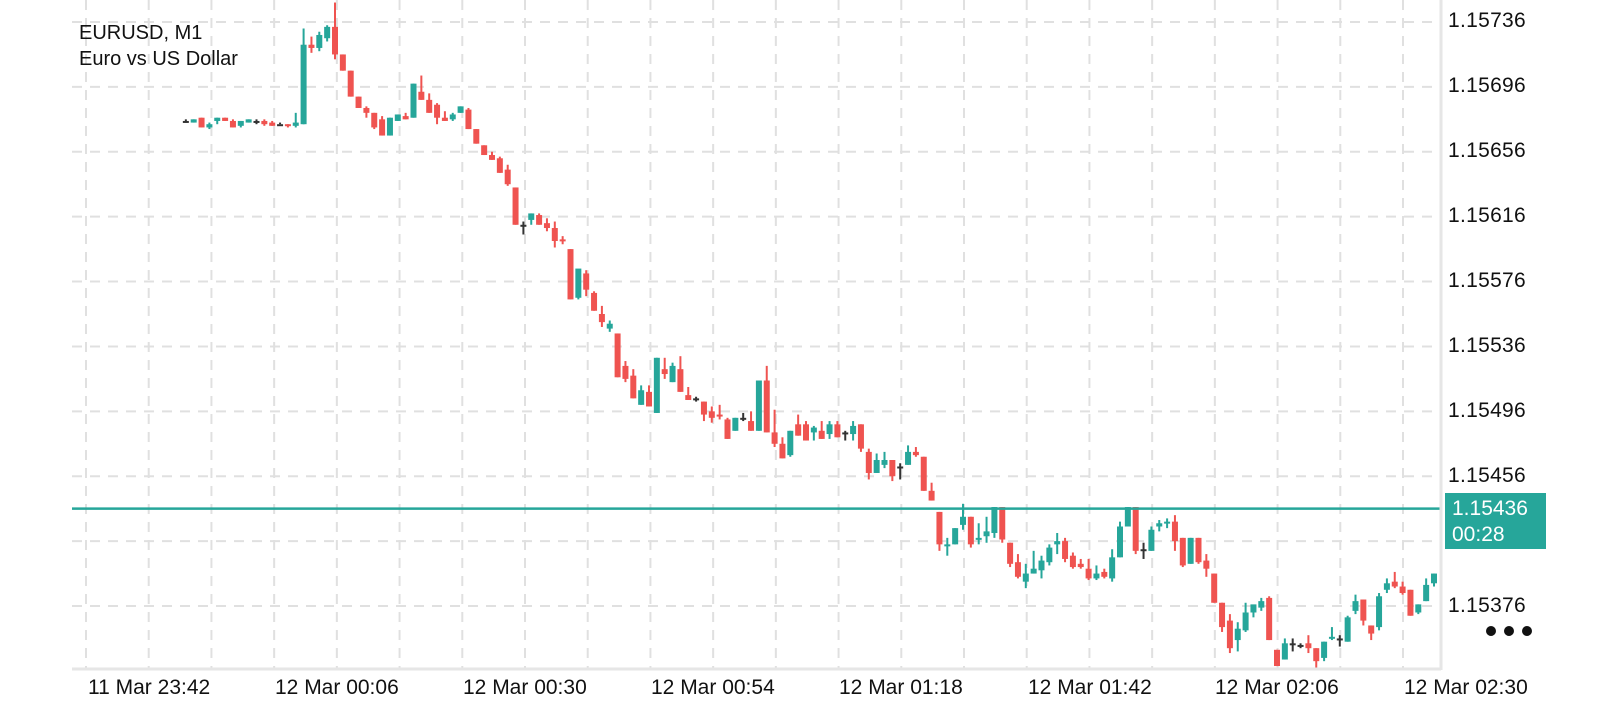 The width and height of the screenshot is (1600, 720). What do you see at coordinates (901, 687) in the screenshot?
I see `time-tick: 12 Mar 01:18` at bounding box center [901, 687].